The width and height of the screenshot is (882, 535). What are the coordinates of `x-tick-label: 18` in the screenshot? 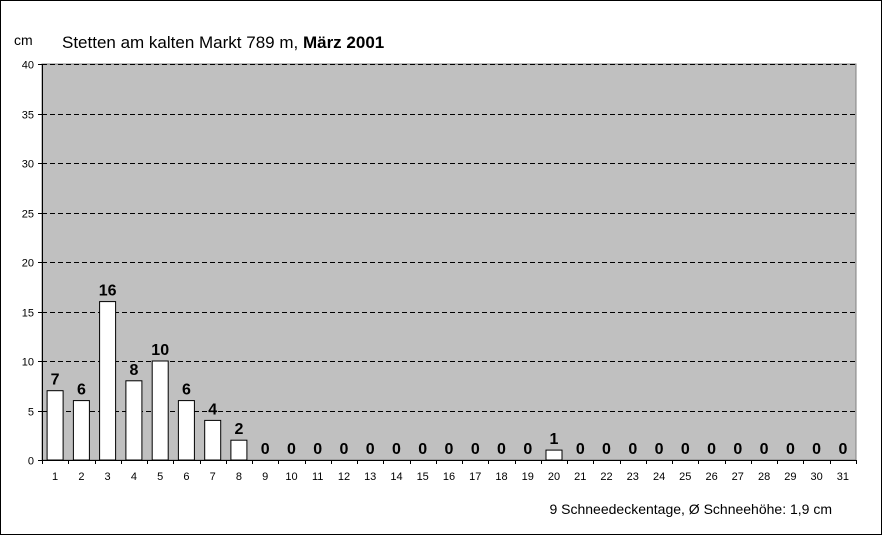 It's located at (501, 477).